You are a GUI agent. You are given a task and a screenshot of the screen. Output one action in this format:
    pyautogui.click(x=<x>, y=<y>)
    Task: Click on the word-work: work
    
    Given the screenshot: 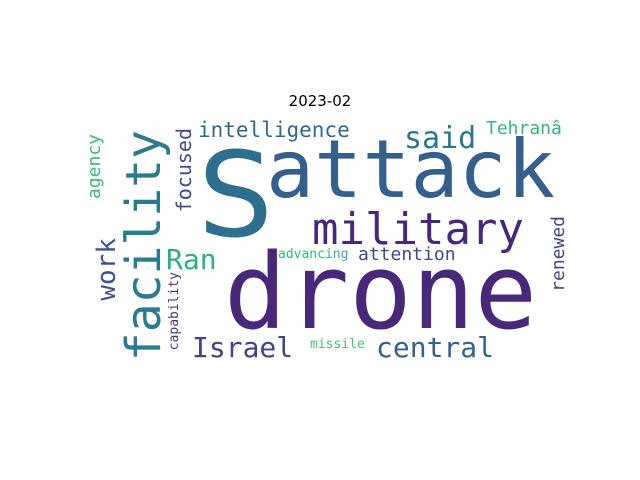 What is the action you would take?
    pyautogui.click(x=107, y=269)
    